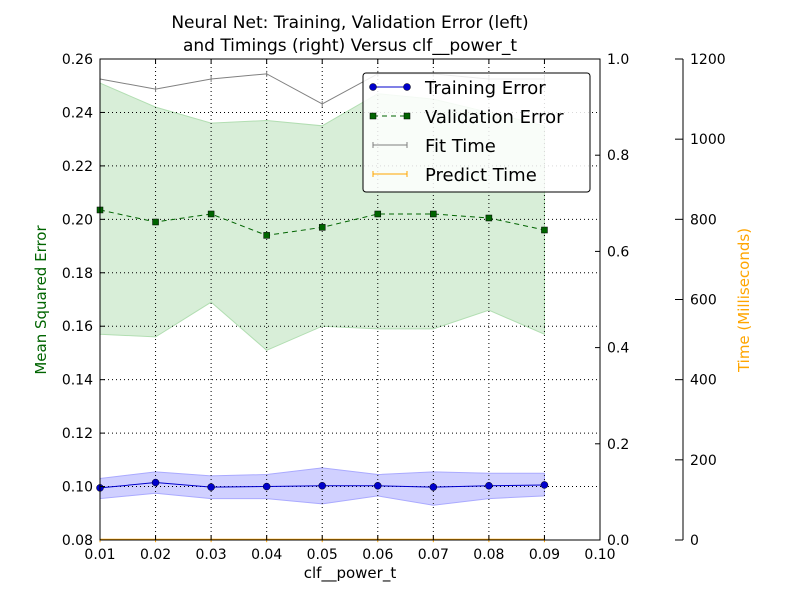 The image size is (800, 600). Describe the element at coordinates (433, 555) in the screenshot. I see `x-tick-label: 0.07` at that location.